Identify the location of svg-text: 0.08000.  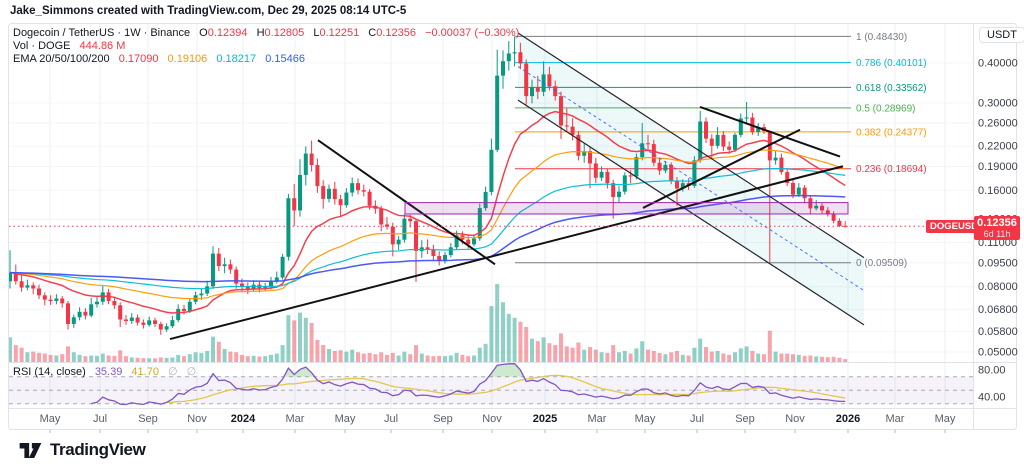
(998, 287).